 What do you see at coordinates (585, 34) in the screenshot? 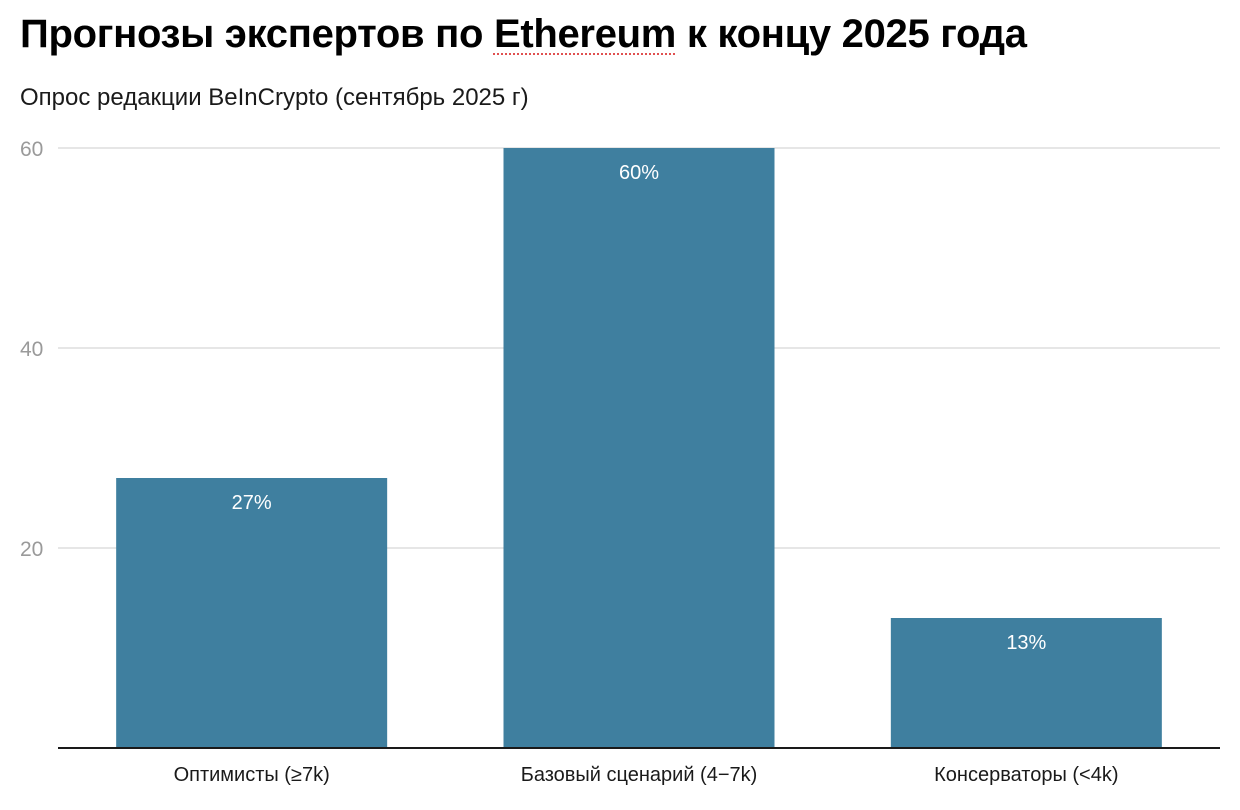
I see `title-flagged-word: Ethereum` at bounding box center [585, 34].